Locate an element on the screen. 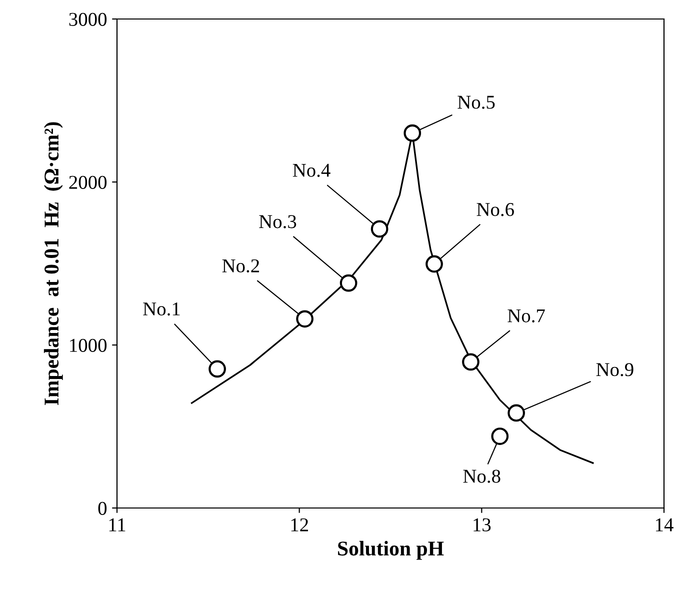  annotation: No.4 is located at coordinates (311, 170).